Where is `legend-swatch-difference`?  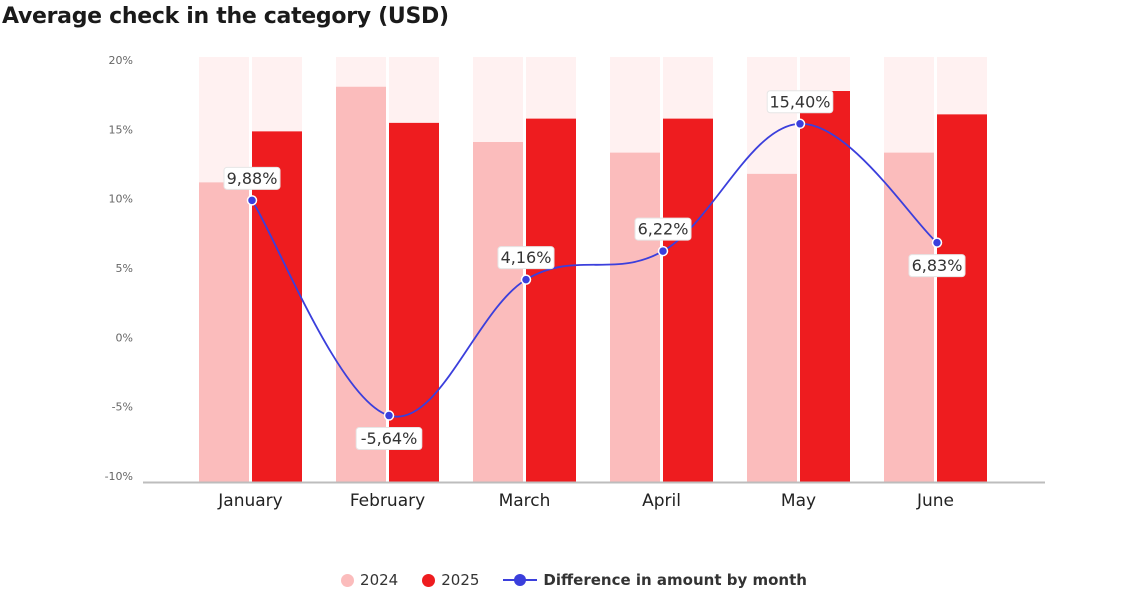
legend-swatch-difference is located at coordinates (520, 580).